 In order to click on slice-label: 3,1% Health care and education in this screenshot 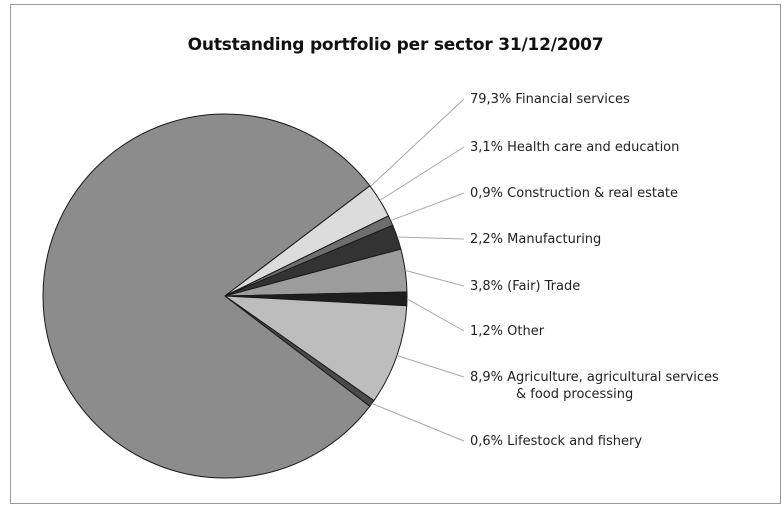, I will do `click(574, 147)`.